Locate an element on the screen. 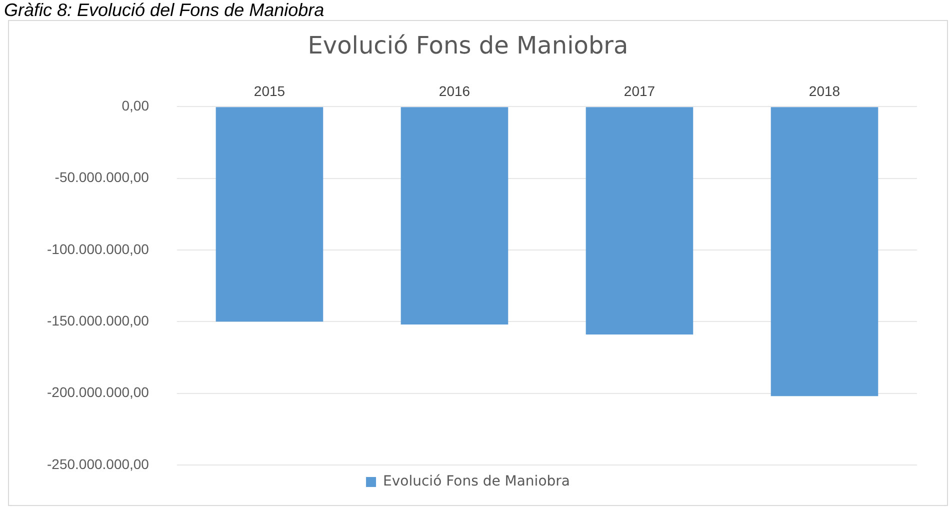 This screenshot has height=507, width=950. text: Gràfic 8: Evolució del Fons de Maniobra is located at coordinates (164, 10).